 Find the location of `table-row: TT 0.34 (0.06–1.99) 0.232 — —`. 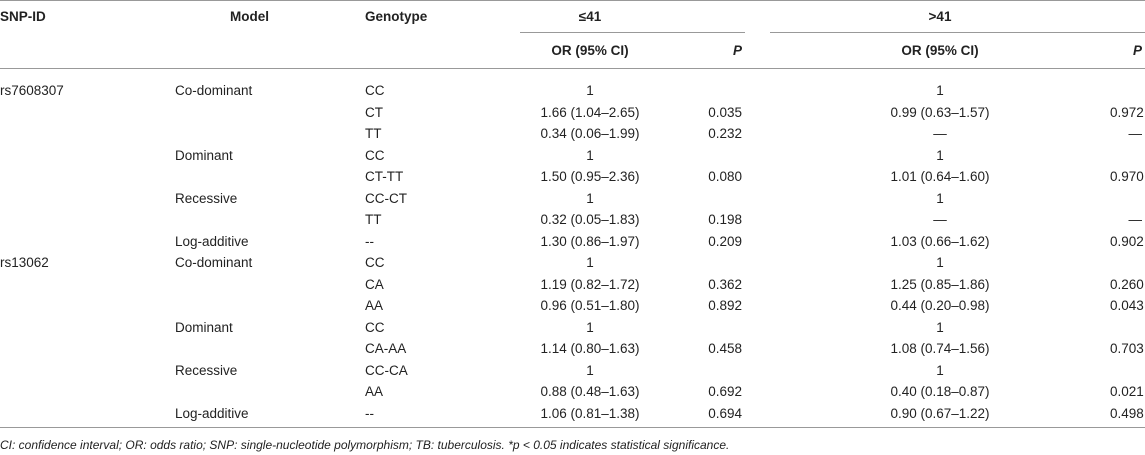

table-row: TT 0.34 (0.06–1.99) 0.232 — — is located at coordinates (572, 134).